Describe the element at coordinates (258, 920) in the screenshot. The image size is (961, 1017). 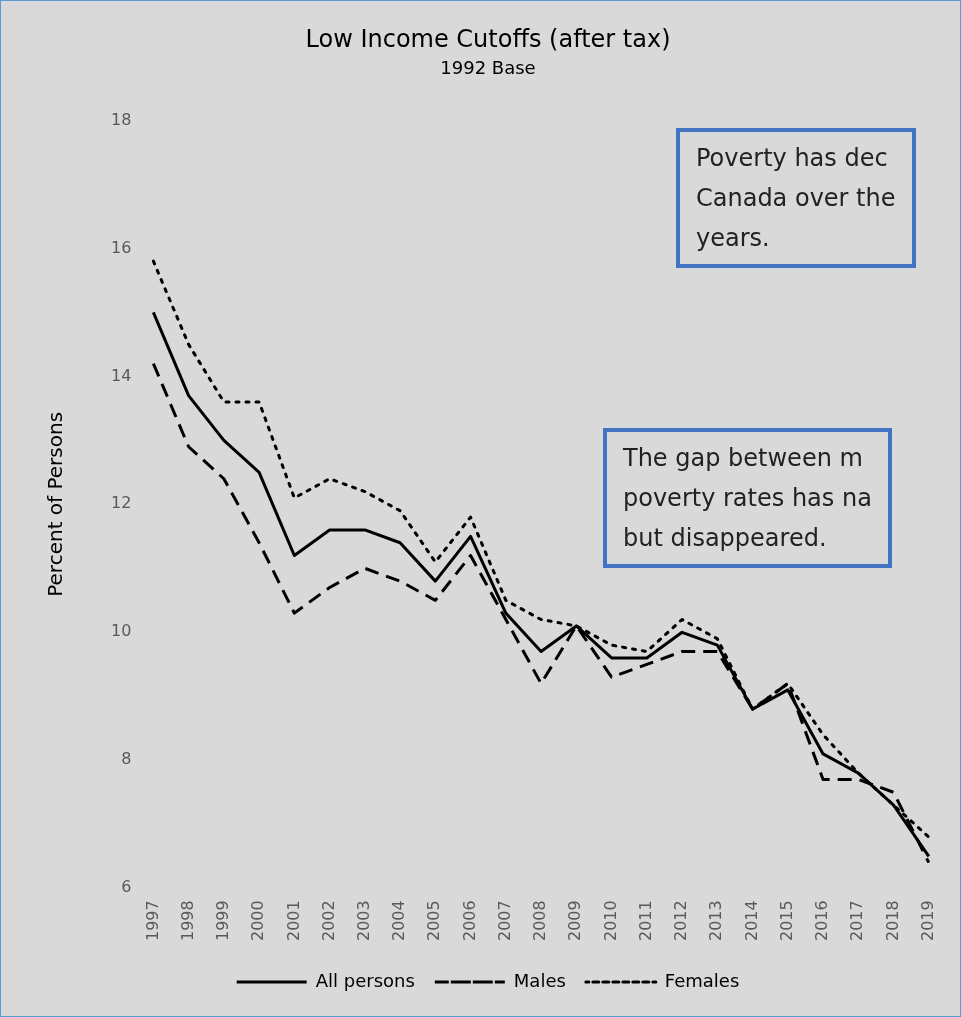
I see `x-tick-label: 2000` at that location.